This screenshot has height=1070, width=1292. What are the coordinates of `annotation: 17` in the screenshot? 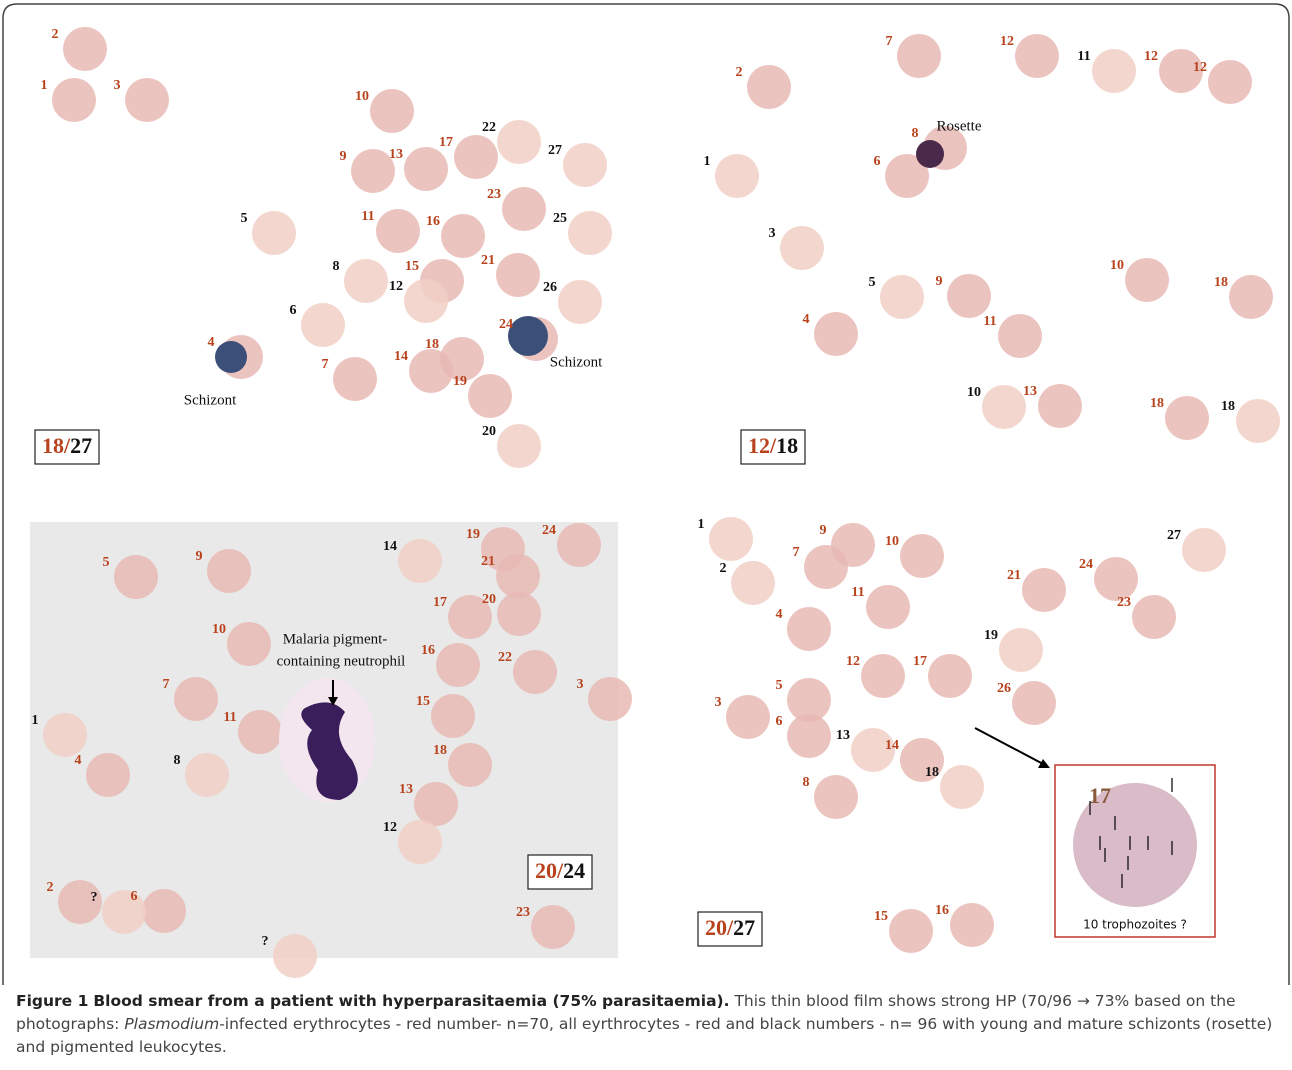 It's located at (1100, 795).